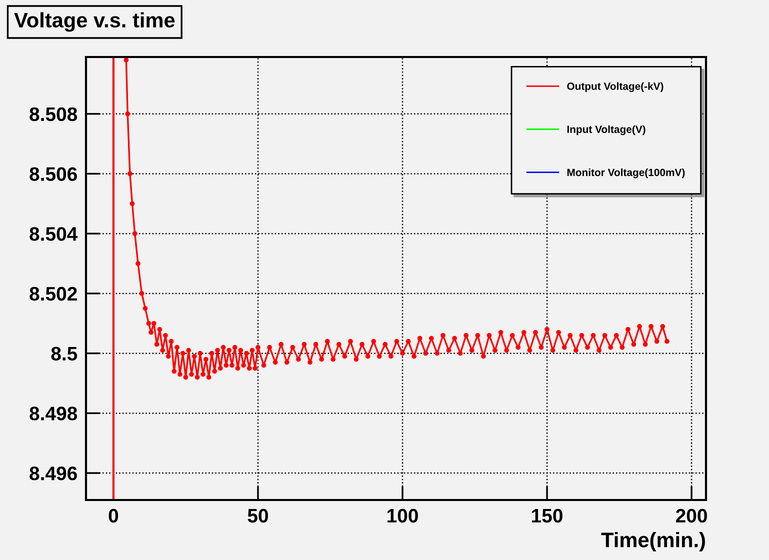  Describe the element at coordinates (53, 473) in the screenshot. I see `y-tick-label: 8.496` at that location.